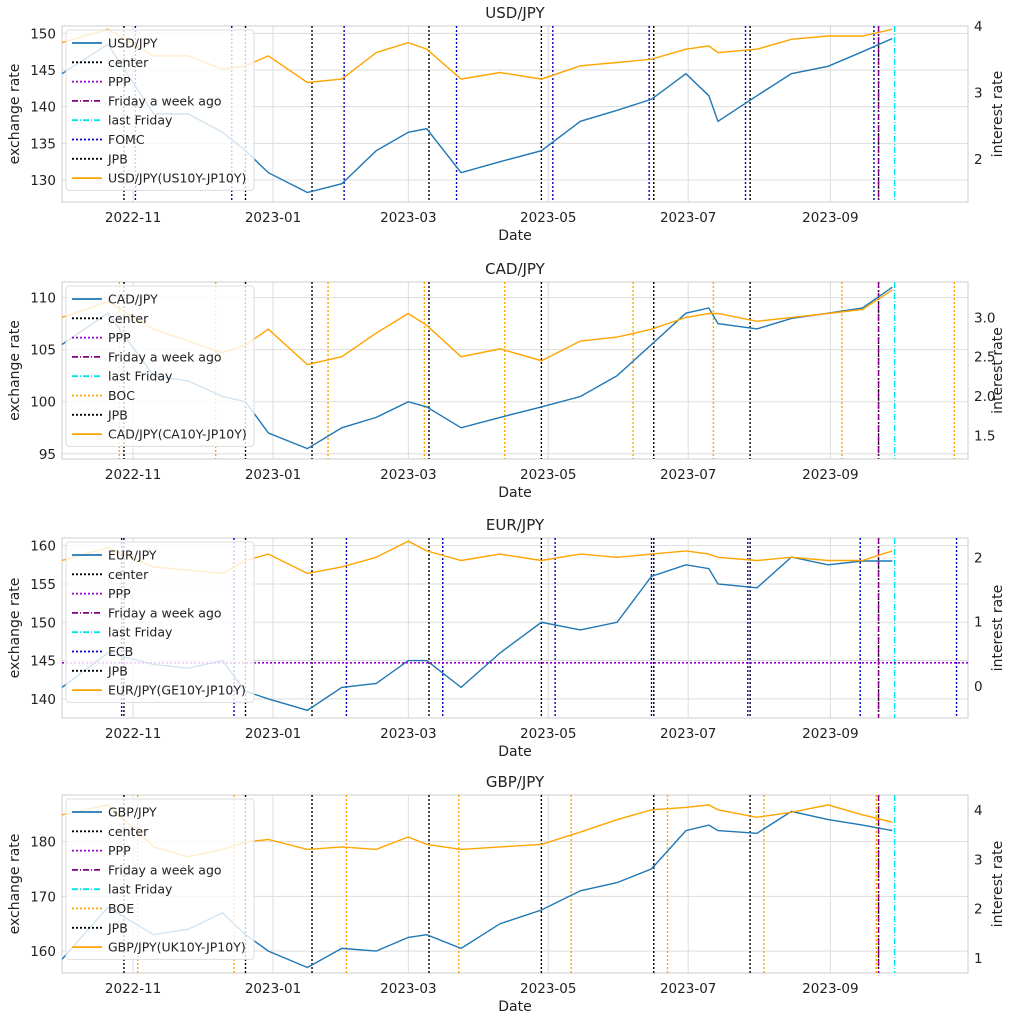 The height and width of the screenshot is (1028, 1024). I want to click on y-right-tick-label: 1.5, so click(984, 436).